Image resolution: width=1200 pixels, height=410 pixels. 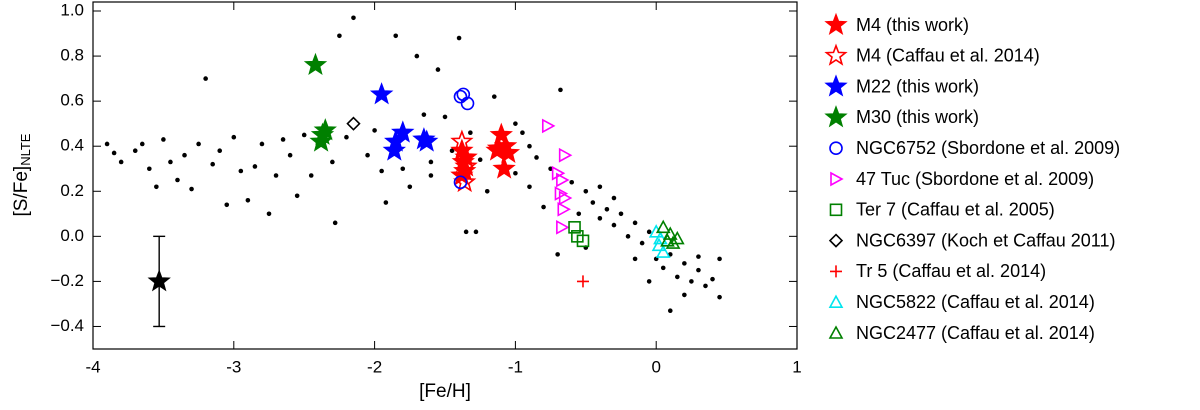 I want to click on y-tick-label: −0.4, so click(x=67, y=325).